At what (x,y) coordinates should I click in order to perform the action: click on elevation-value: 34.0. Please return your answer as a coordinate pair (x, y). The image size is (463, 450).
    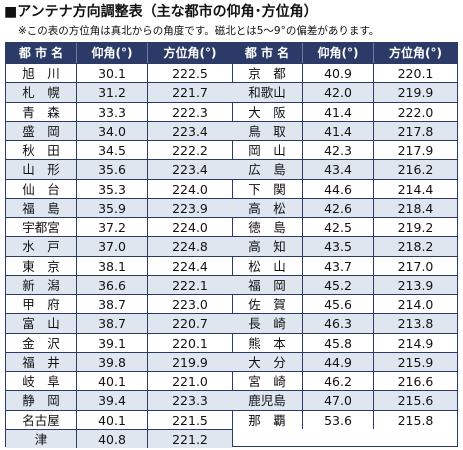
    Looking at the image, I should click on (112, 130).